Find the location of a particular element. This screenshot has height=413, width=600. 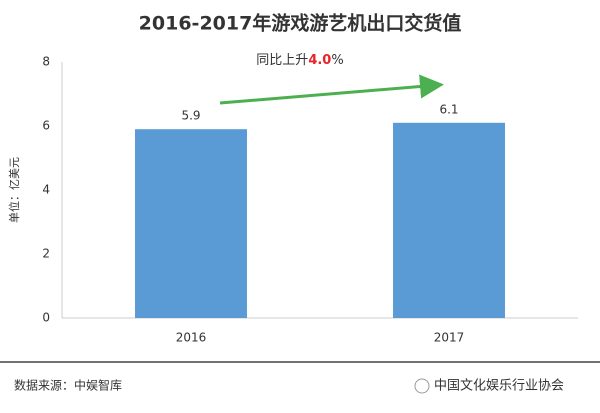

y-tick-label: 8 is located at coordinates (46, 62).